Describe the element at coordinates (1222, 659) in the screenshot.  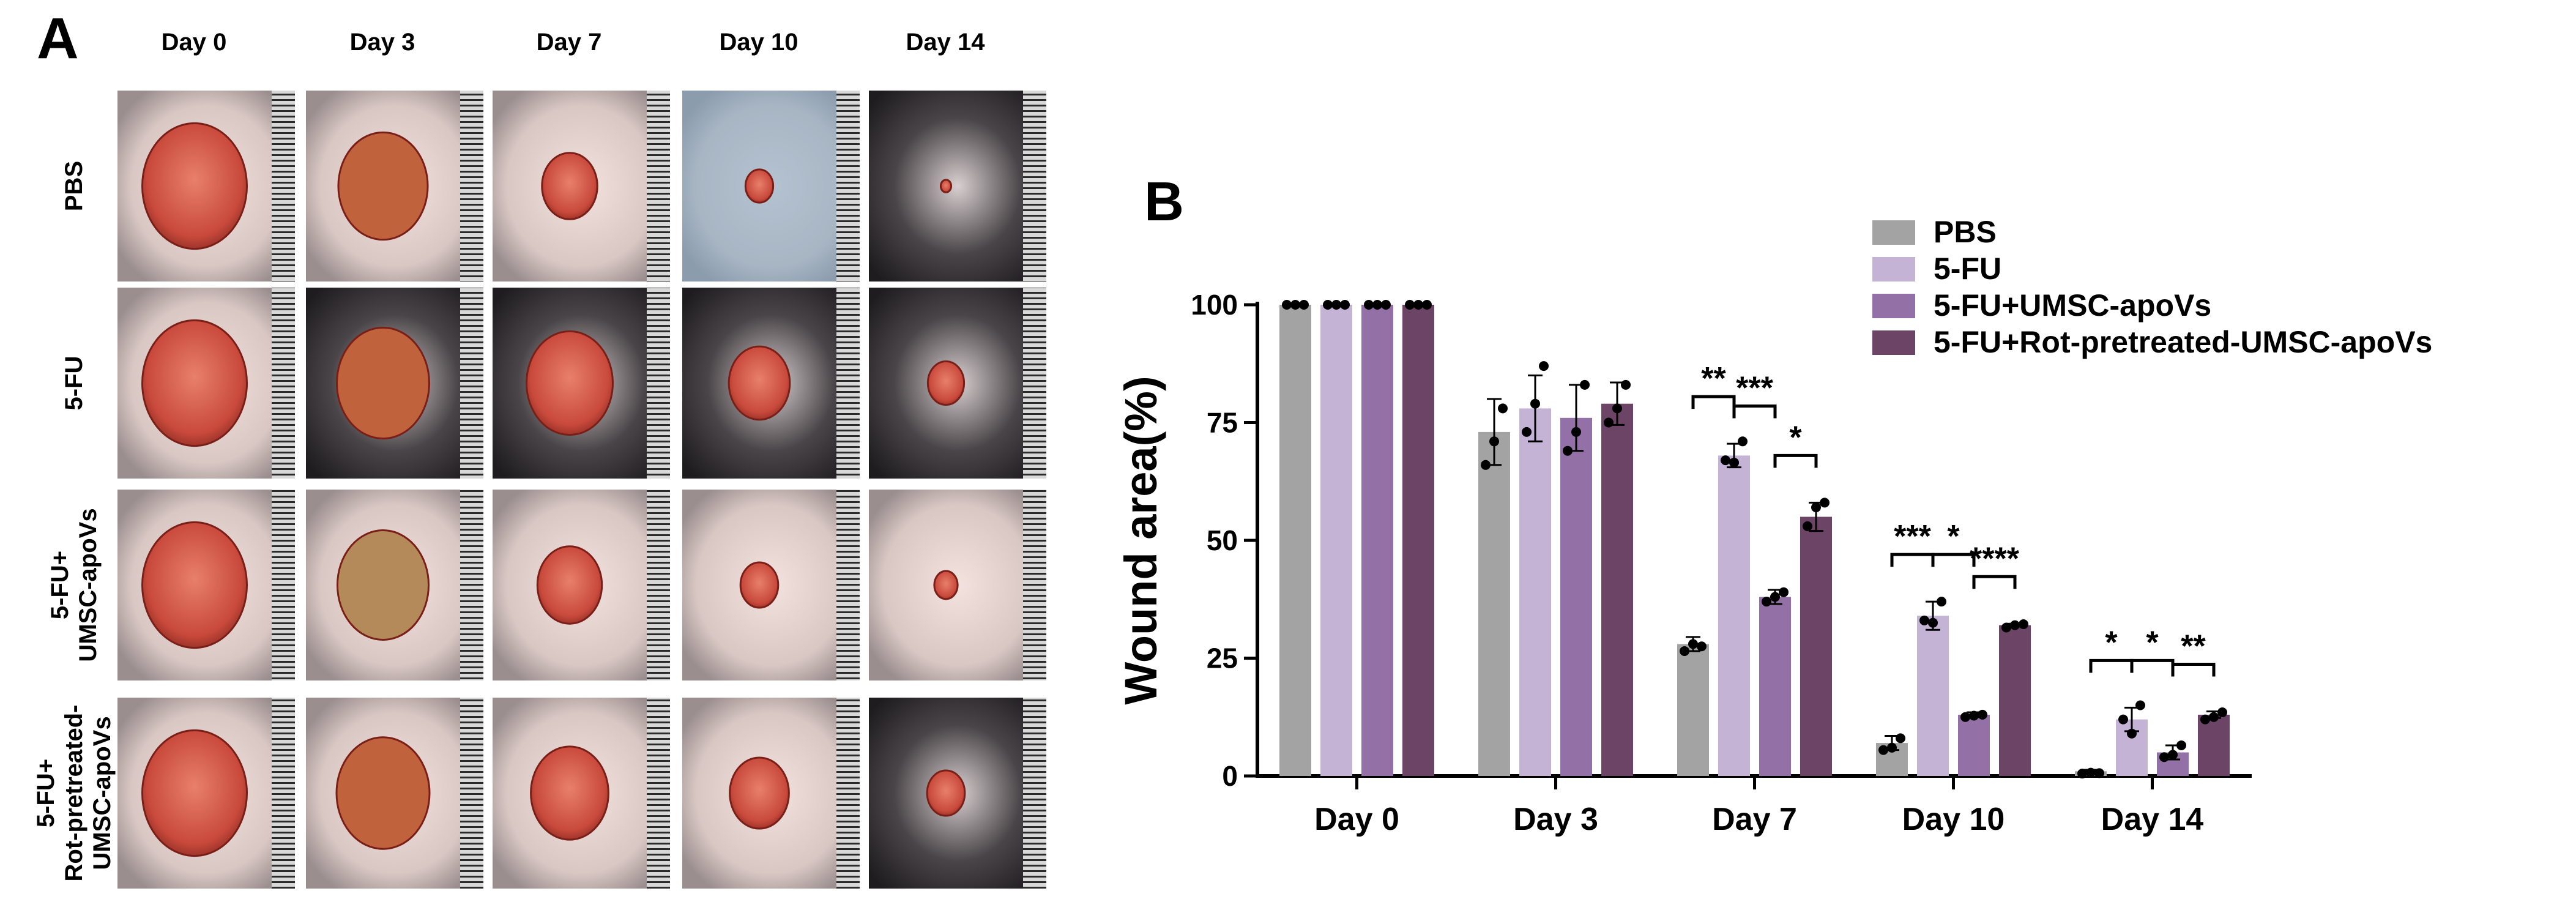
I see `y-tick-label: 25` at that location.